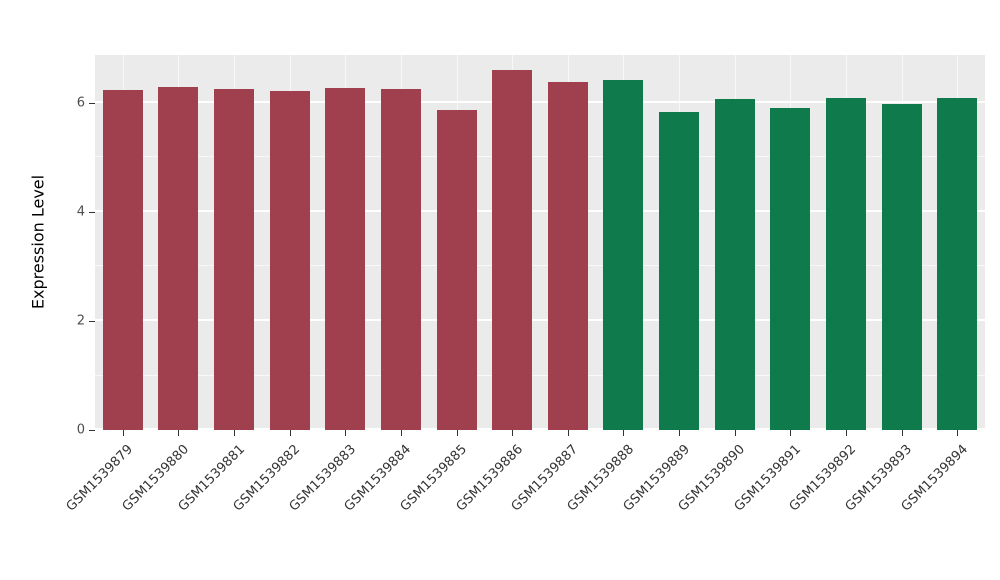  What do you see at coordinates (122, 259) in the screenshot?
I see `bar-GSM1539879` at bounding box center [122, 259].